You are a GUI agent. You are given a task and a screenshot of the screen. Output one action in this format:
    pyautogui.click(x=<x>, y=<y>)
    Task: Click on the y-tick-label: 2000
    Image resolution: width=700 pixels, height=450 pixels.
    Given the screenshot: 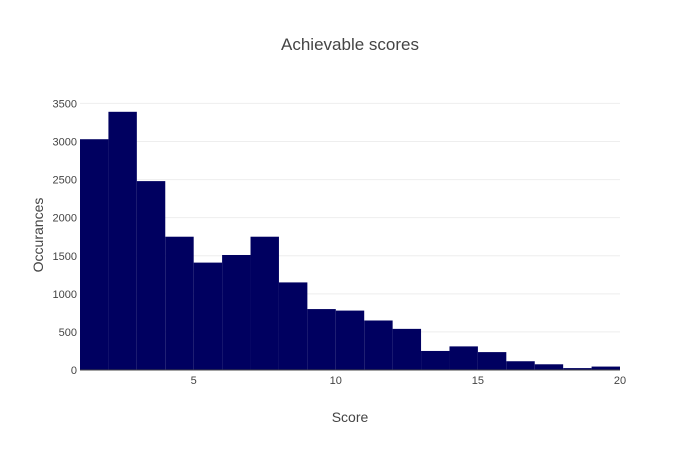 What is the action you would take?
    pyautogui.click(x=65, y=219)
    